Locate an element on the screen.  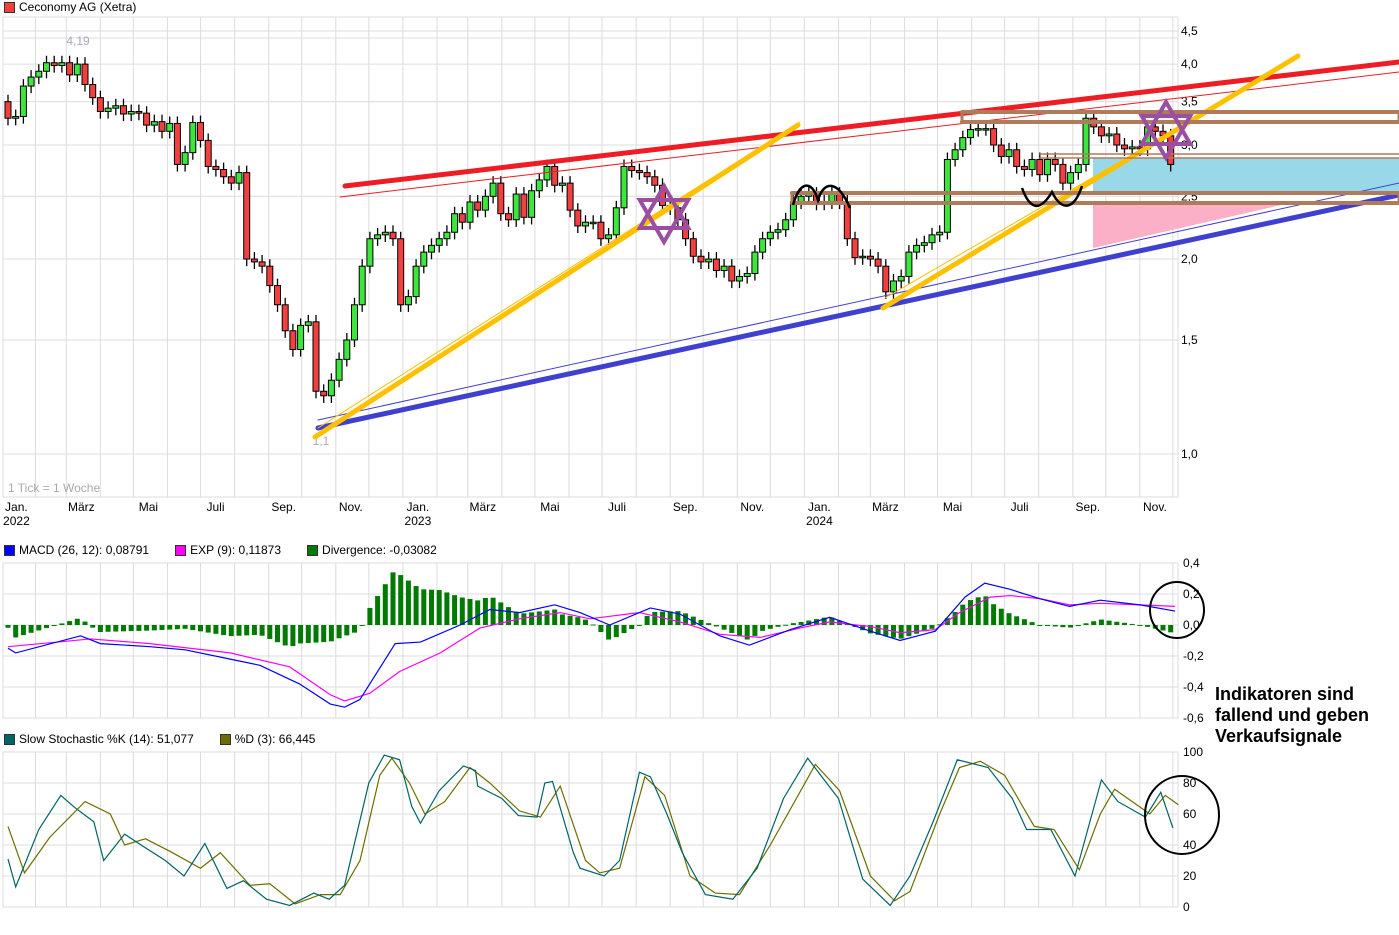
macd-line is located at coordinates (591, 645).